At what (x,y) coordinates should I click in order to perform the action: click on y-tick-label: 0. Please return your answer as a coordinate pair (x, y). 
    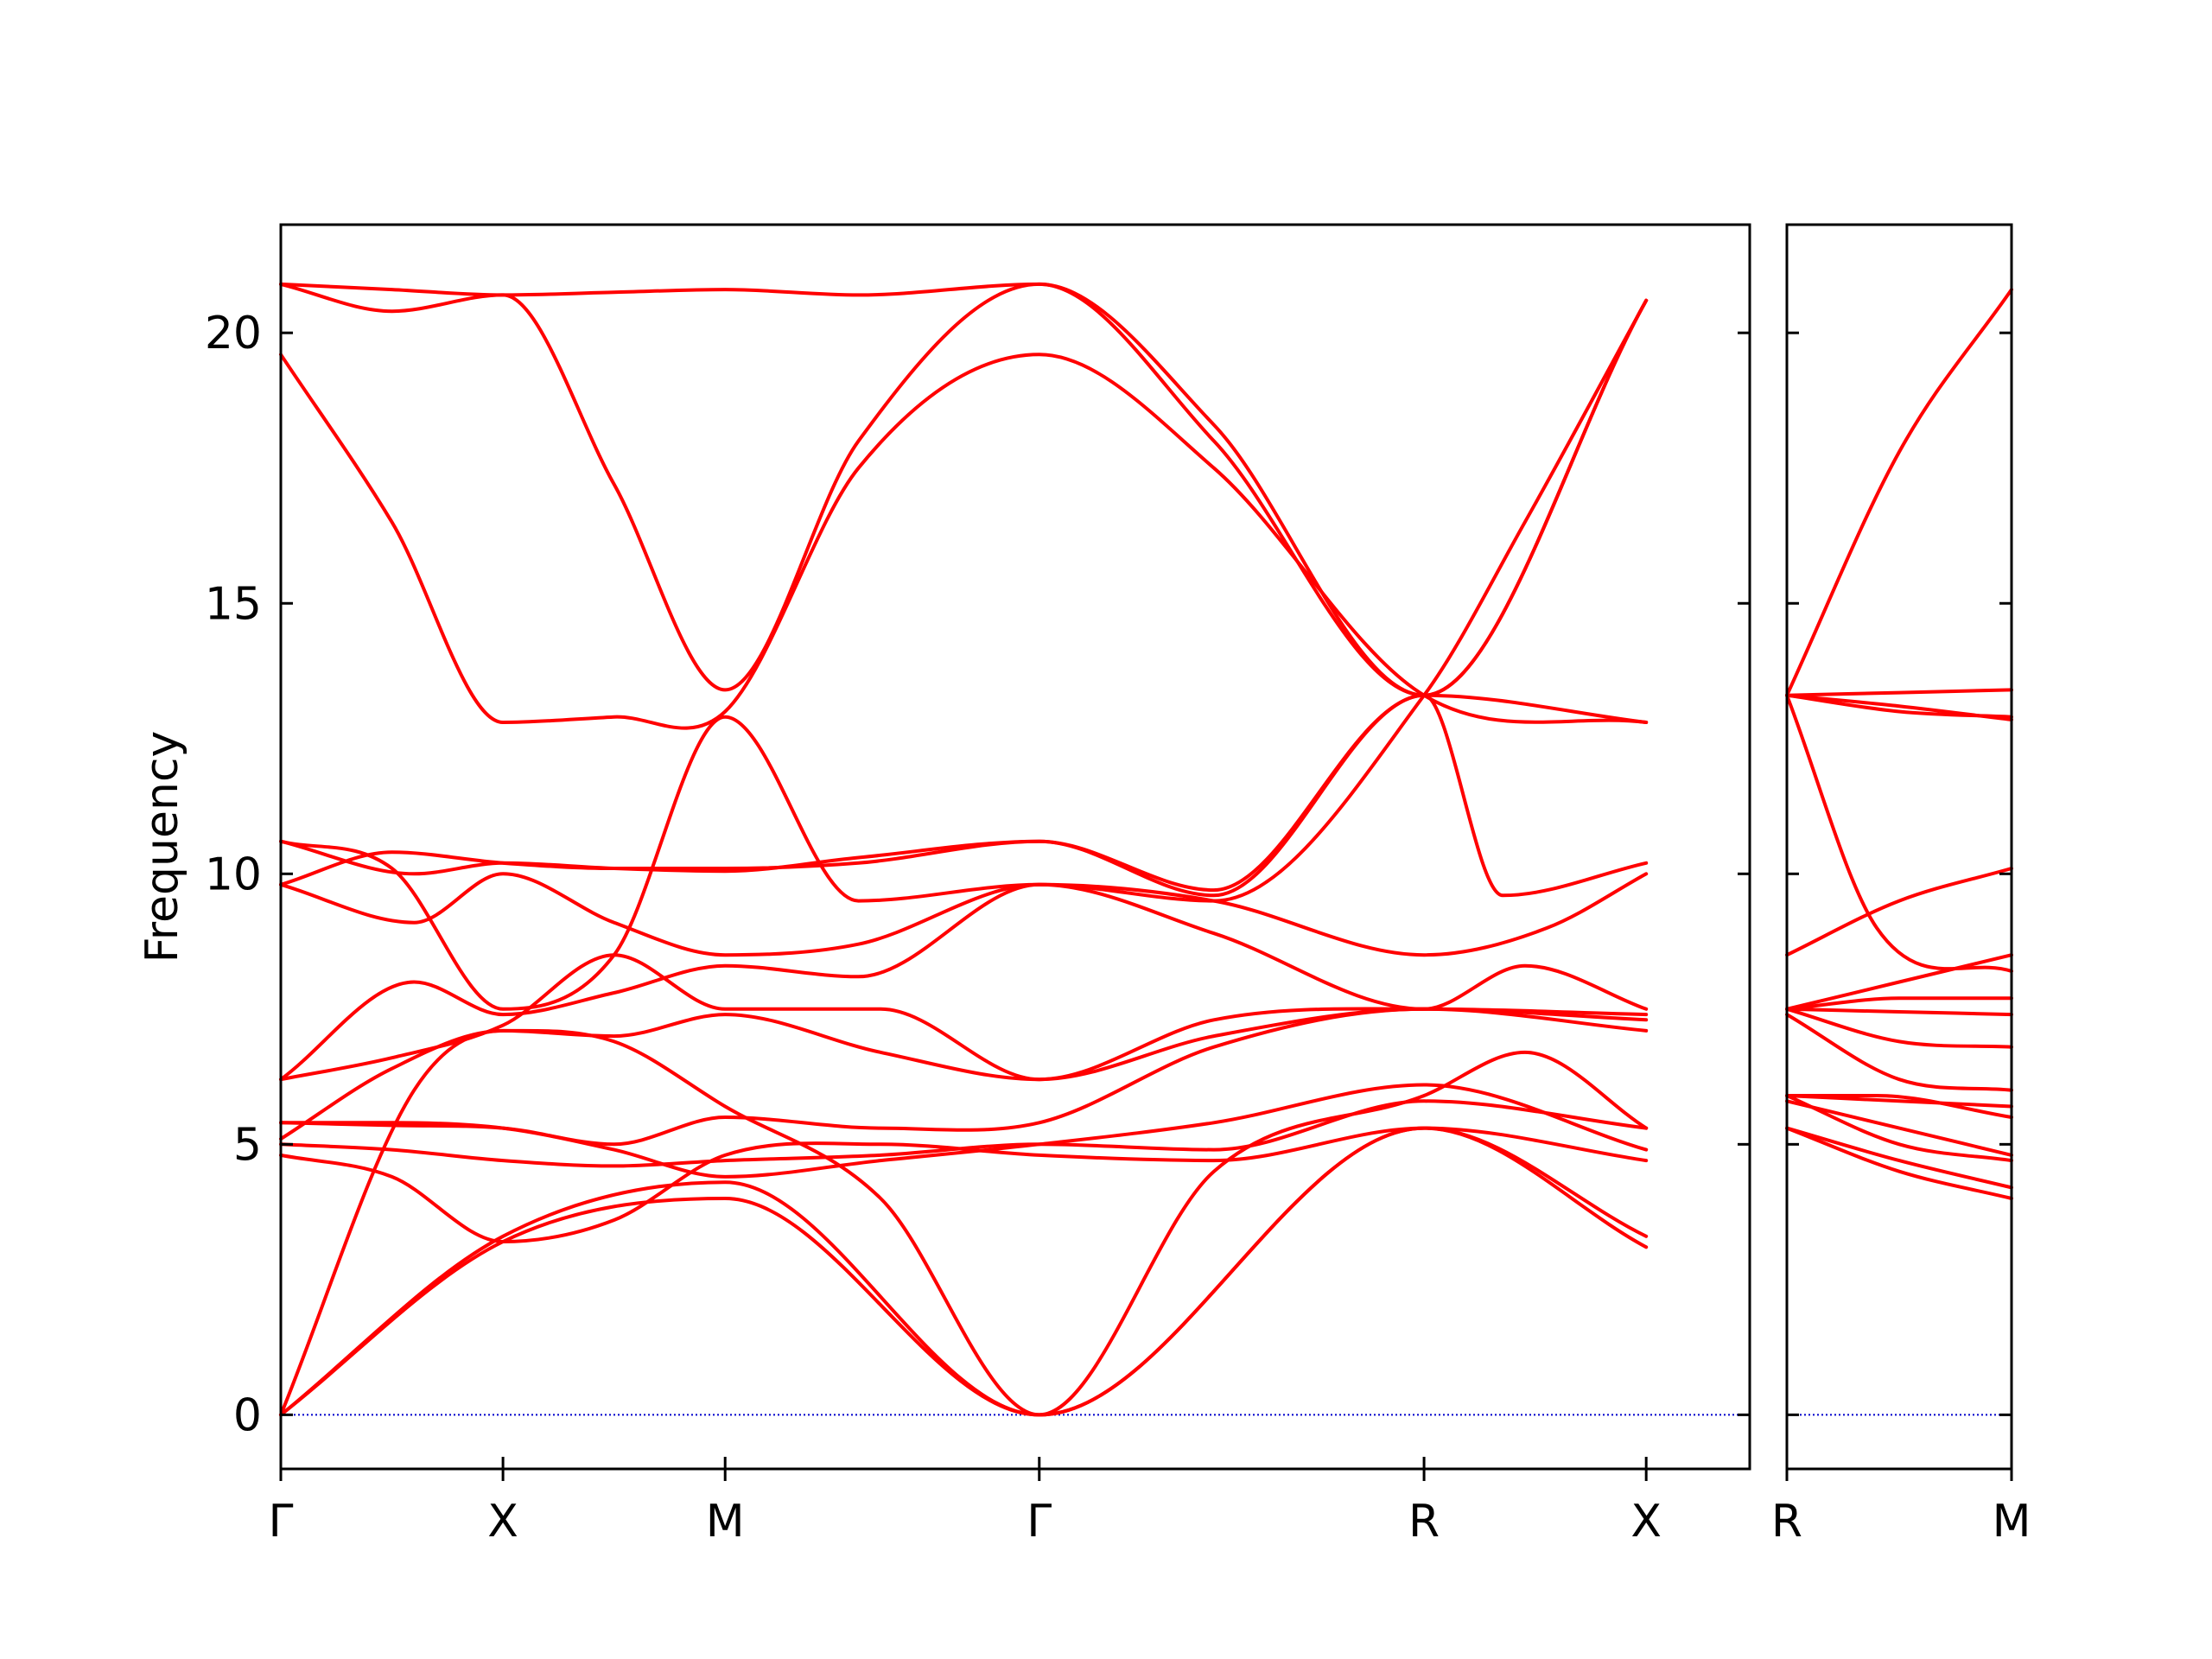
    Looking at the image, I should click on (247, 1415).